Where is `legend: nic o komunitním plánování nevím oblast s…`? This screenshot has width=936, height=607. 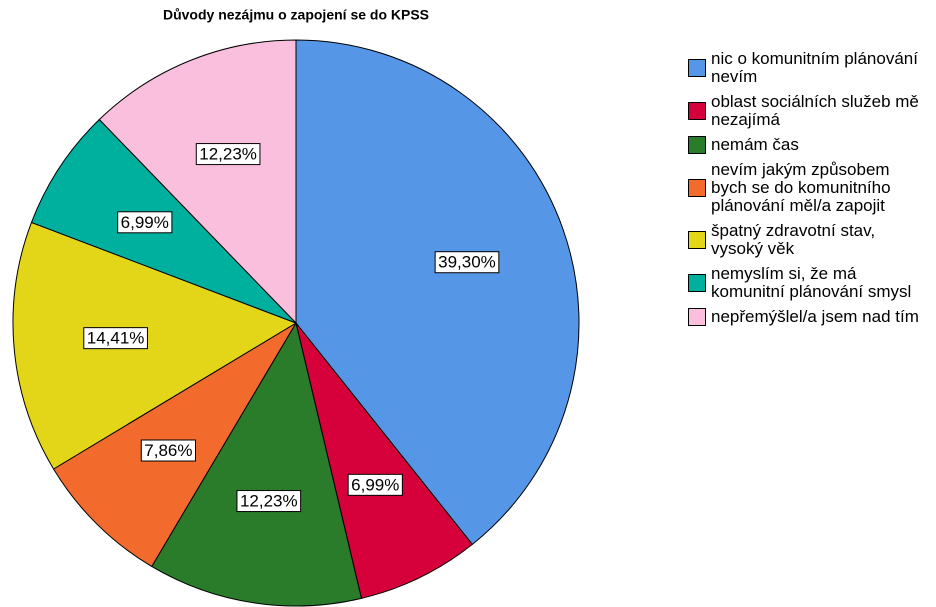 legend: nic o komunitním plánování nevím oblast s… is located at coordinates (808, 191).